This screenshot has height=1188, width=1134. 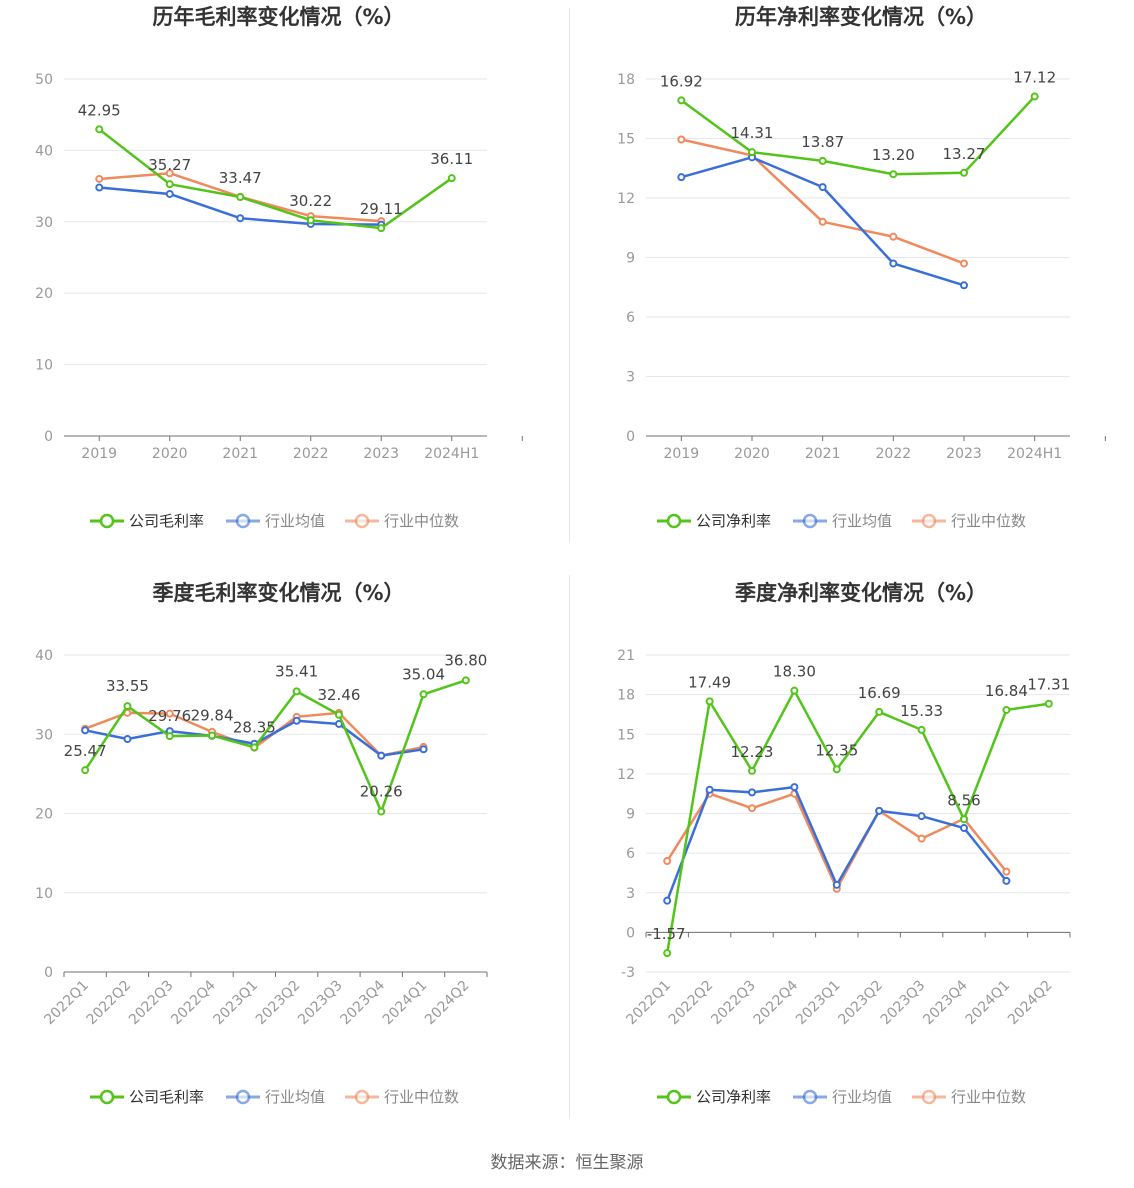 I want to click on data-label: 16.69, so click(x=879, y=693).